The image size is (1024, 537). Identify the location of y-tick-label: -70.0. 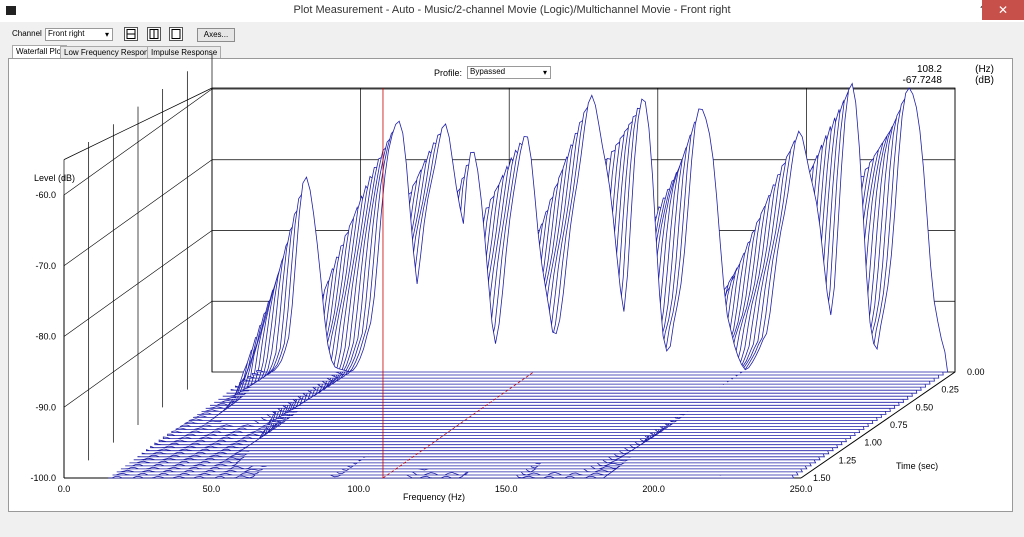
(45, 266).